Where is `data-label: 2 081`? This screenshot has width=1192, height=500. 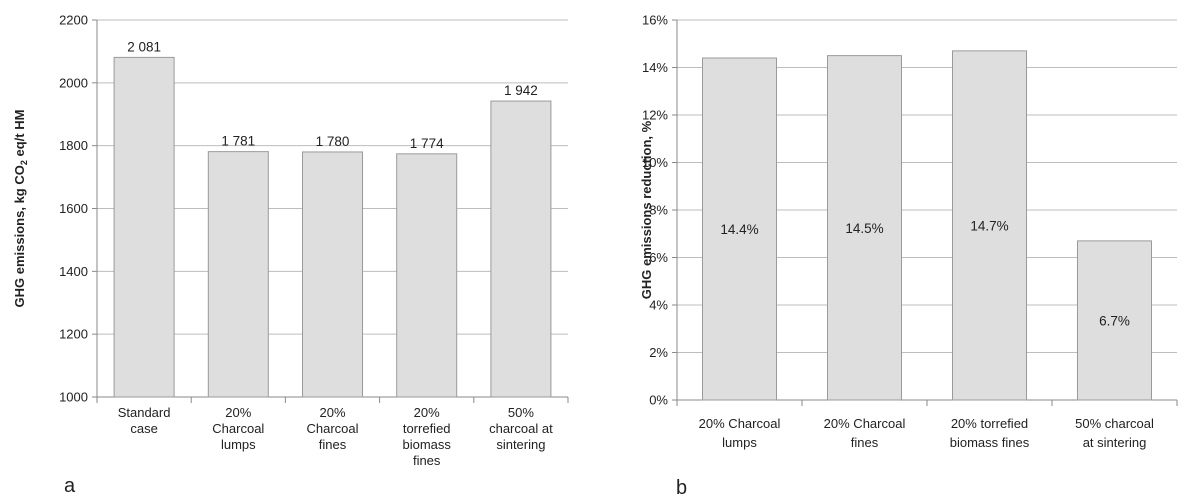
data-label: 2 081 is located at coordinates (144, 46).